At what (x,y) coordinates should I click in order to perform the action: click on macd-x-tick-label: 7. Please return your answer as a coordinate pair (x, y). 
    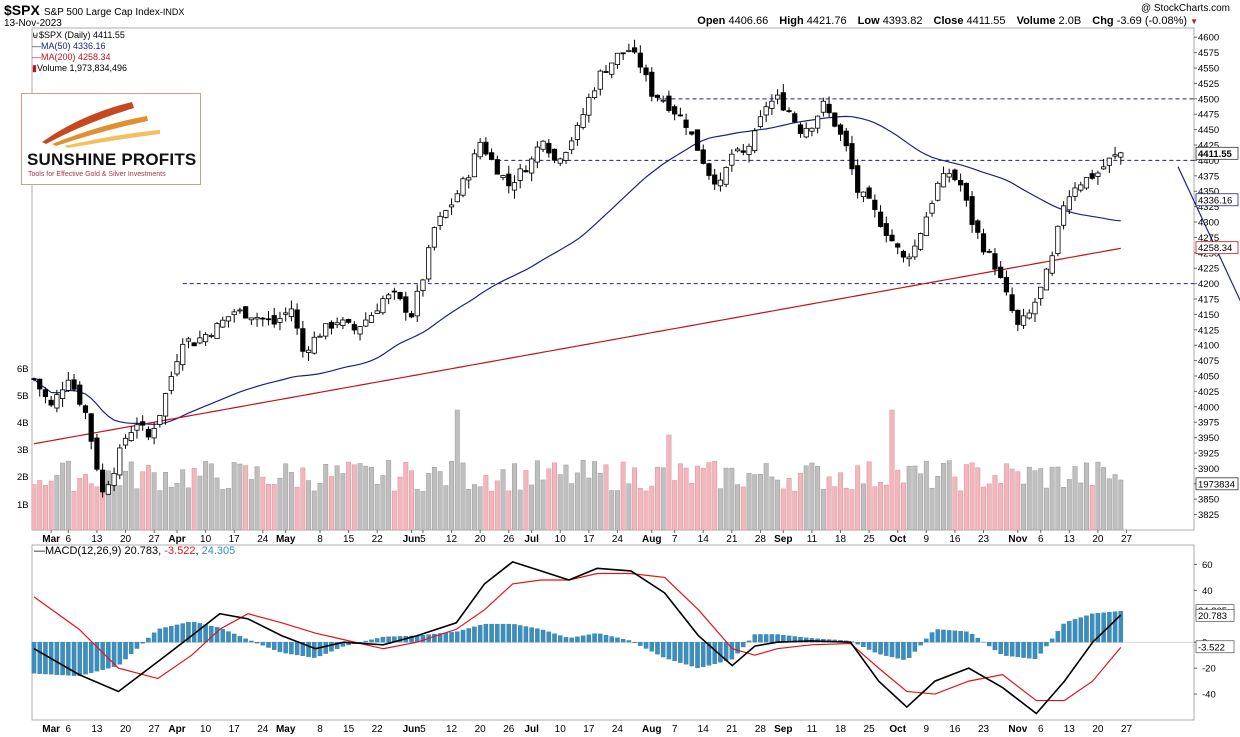
    Looking at the image, I should click on (675, 729).